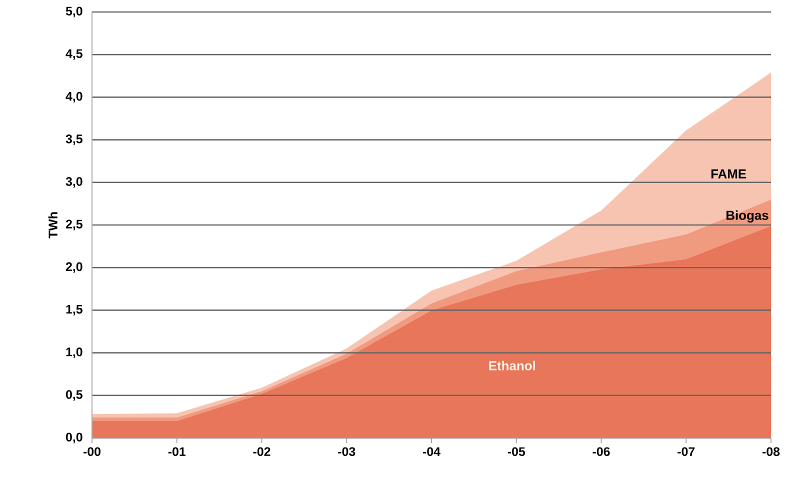 This screenshot has width=792, height=478. Describe the element at coordinates (74, 395) in the screenshot. I see `y-tick-label: 0,5` at that location.